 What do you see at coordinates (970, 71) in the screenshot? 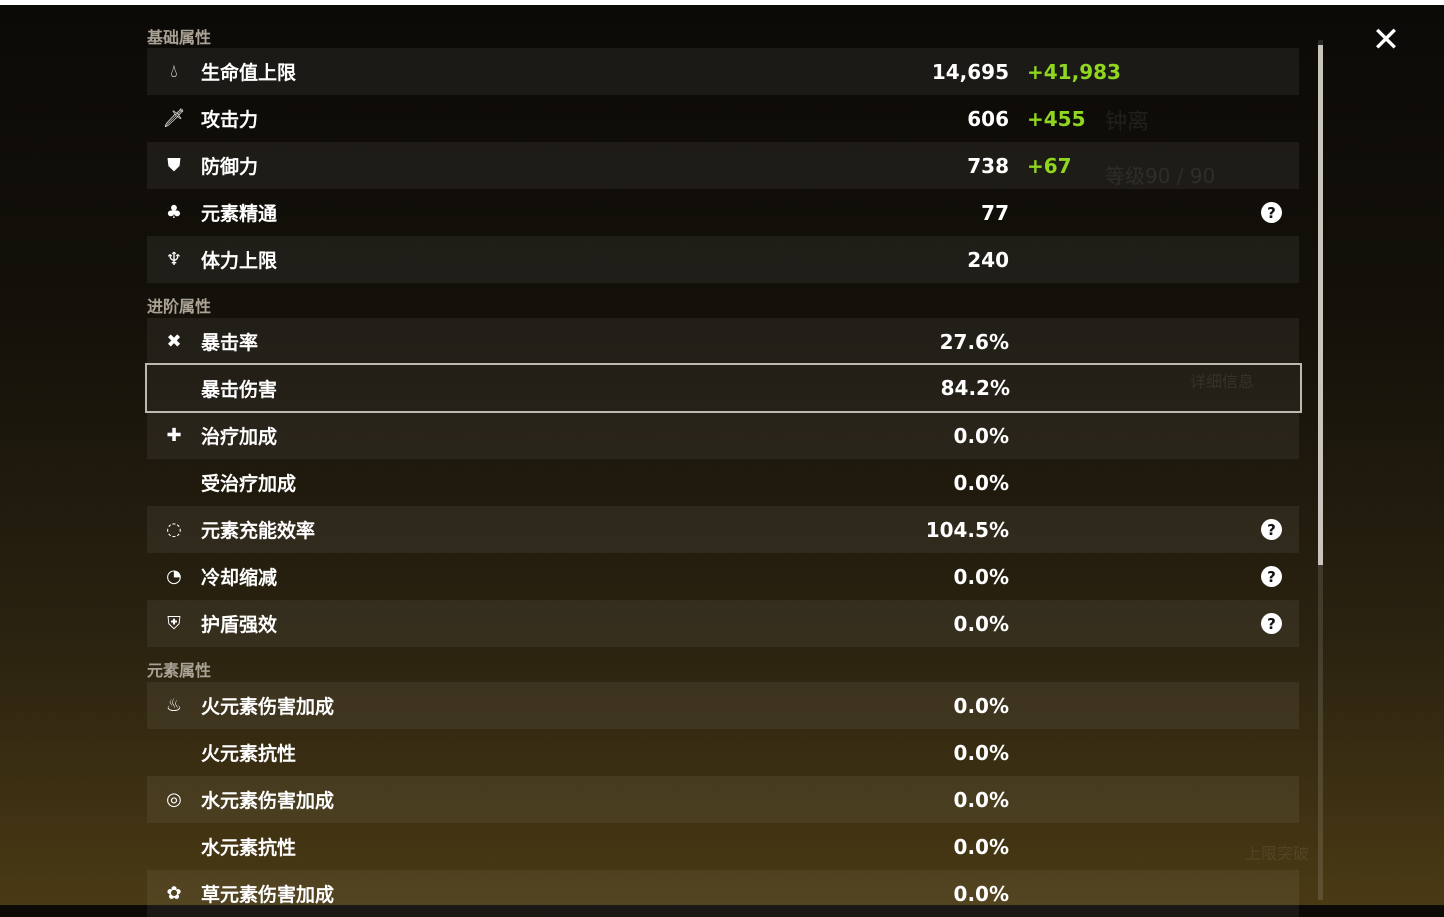
I see `stat-value: 14,695` at bounding box center [970, 71].